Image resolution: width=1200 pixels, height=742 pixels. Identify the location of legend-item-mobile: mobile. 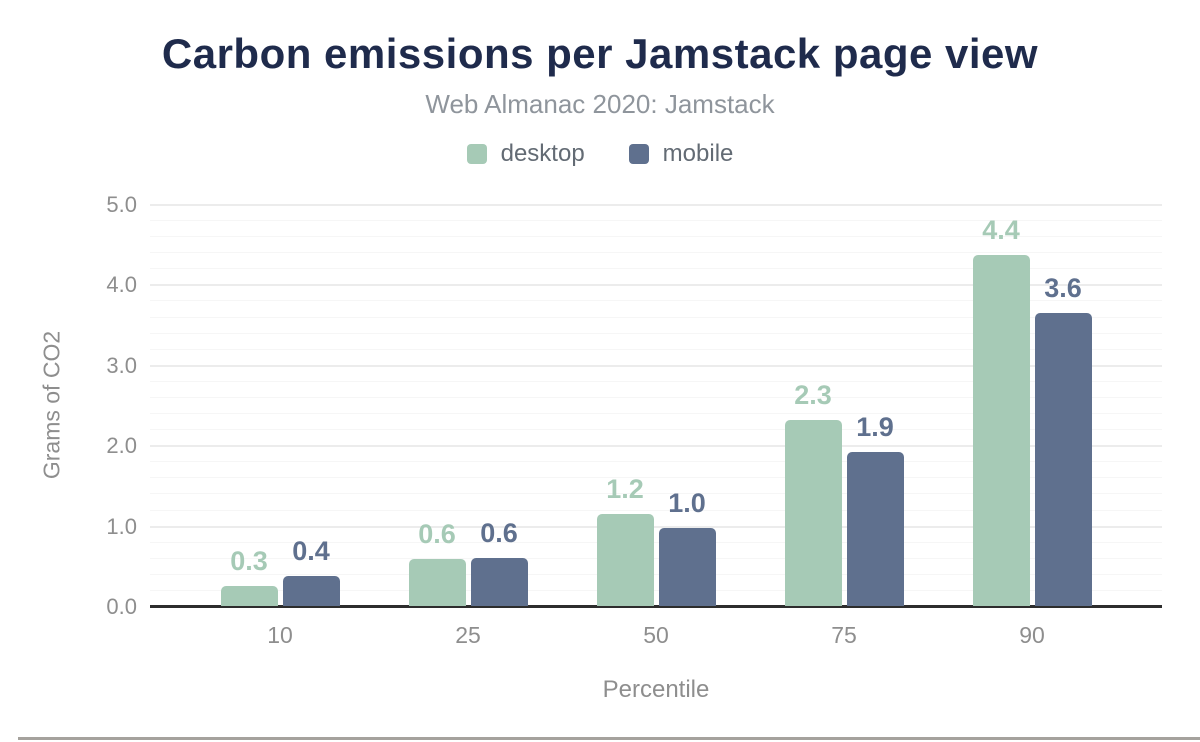
(681, 154).